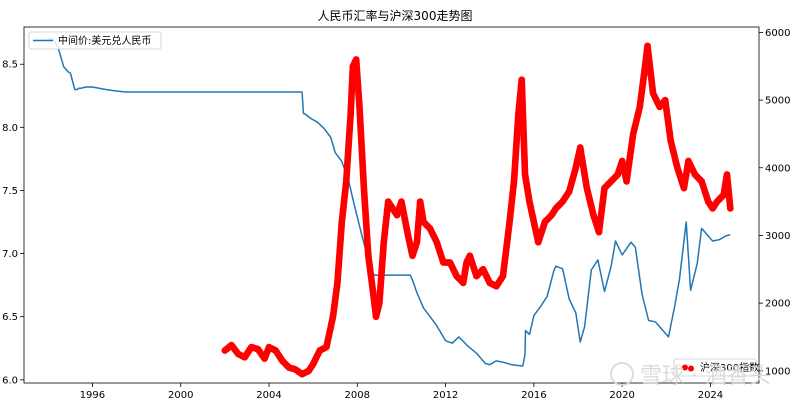  Describe the element at coordinates (730, 208) in the screenshot. I see `index-point` at that location.